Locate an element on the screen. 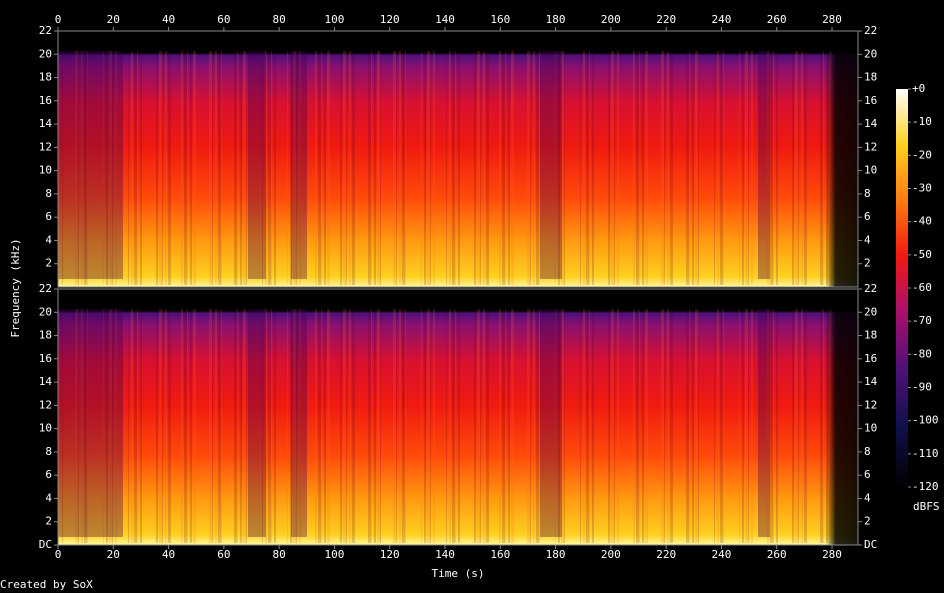  y-tick-label: 16 is located at coordinates (870, 358).